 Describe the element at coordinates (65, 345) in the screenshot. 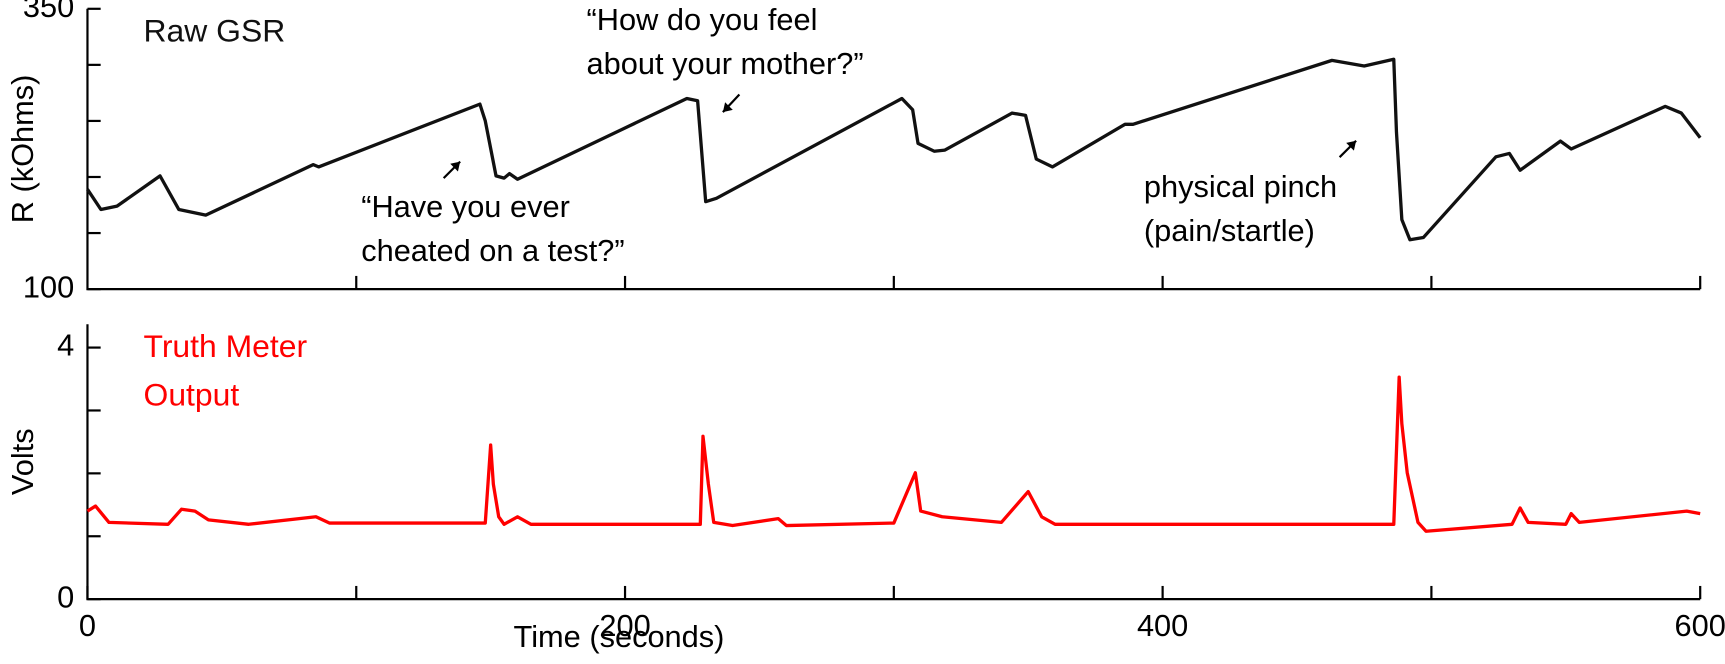

I see `y-tick-label: 4` at that location.